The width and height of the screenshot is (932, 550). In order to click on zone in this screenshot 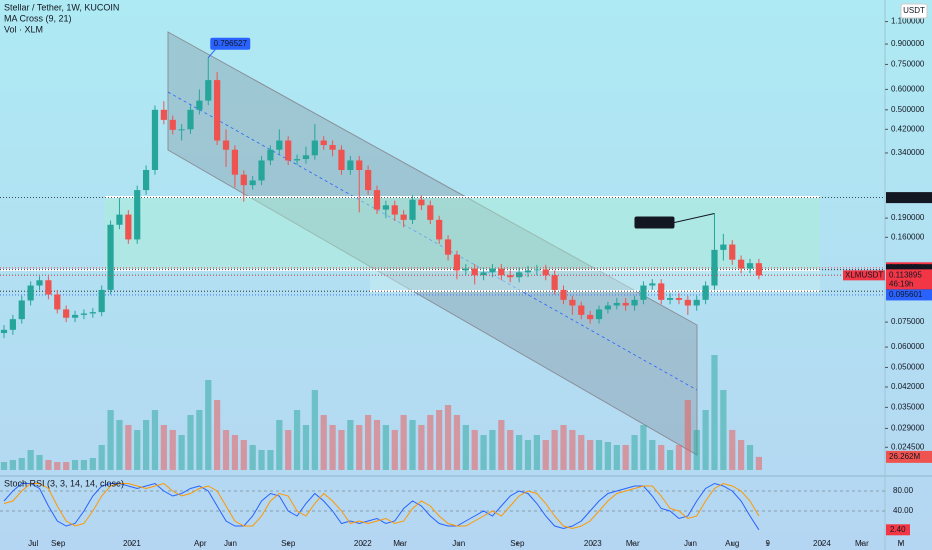, I will do `click(462, 233)`.